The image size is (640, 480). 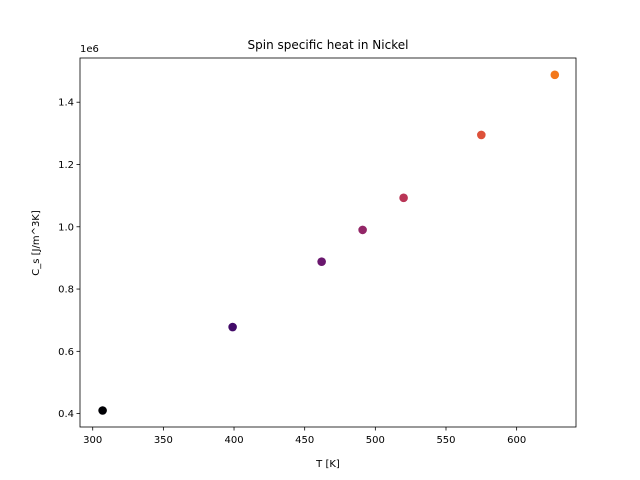 I want to click on x-axis-label: T [K], so click(x=327, y=464).